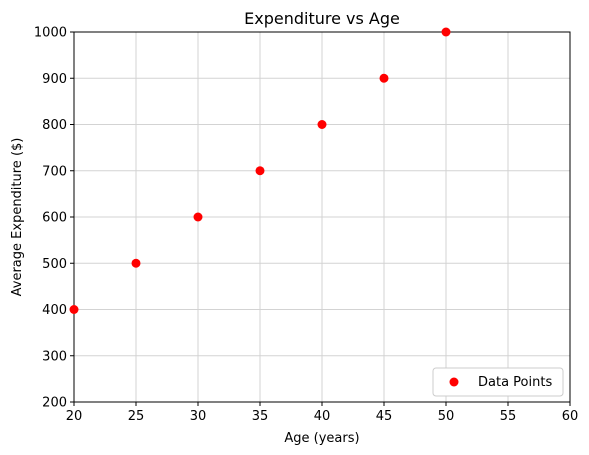 The width and height of the screenshot is (589, 455). Describe the element at coordinates (54, 125) in the screenshot. I see `y-tick-label: 800` at that location.